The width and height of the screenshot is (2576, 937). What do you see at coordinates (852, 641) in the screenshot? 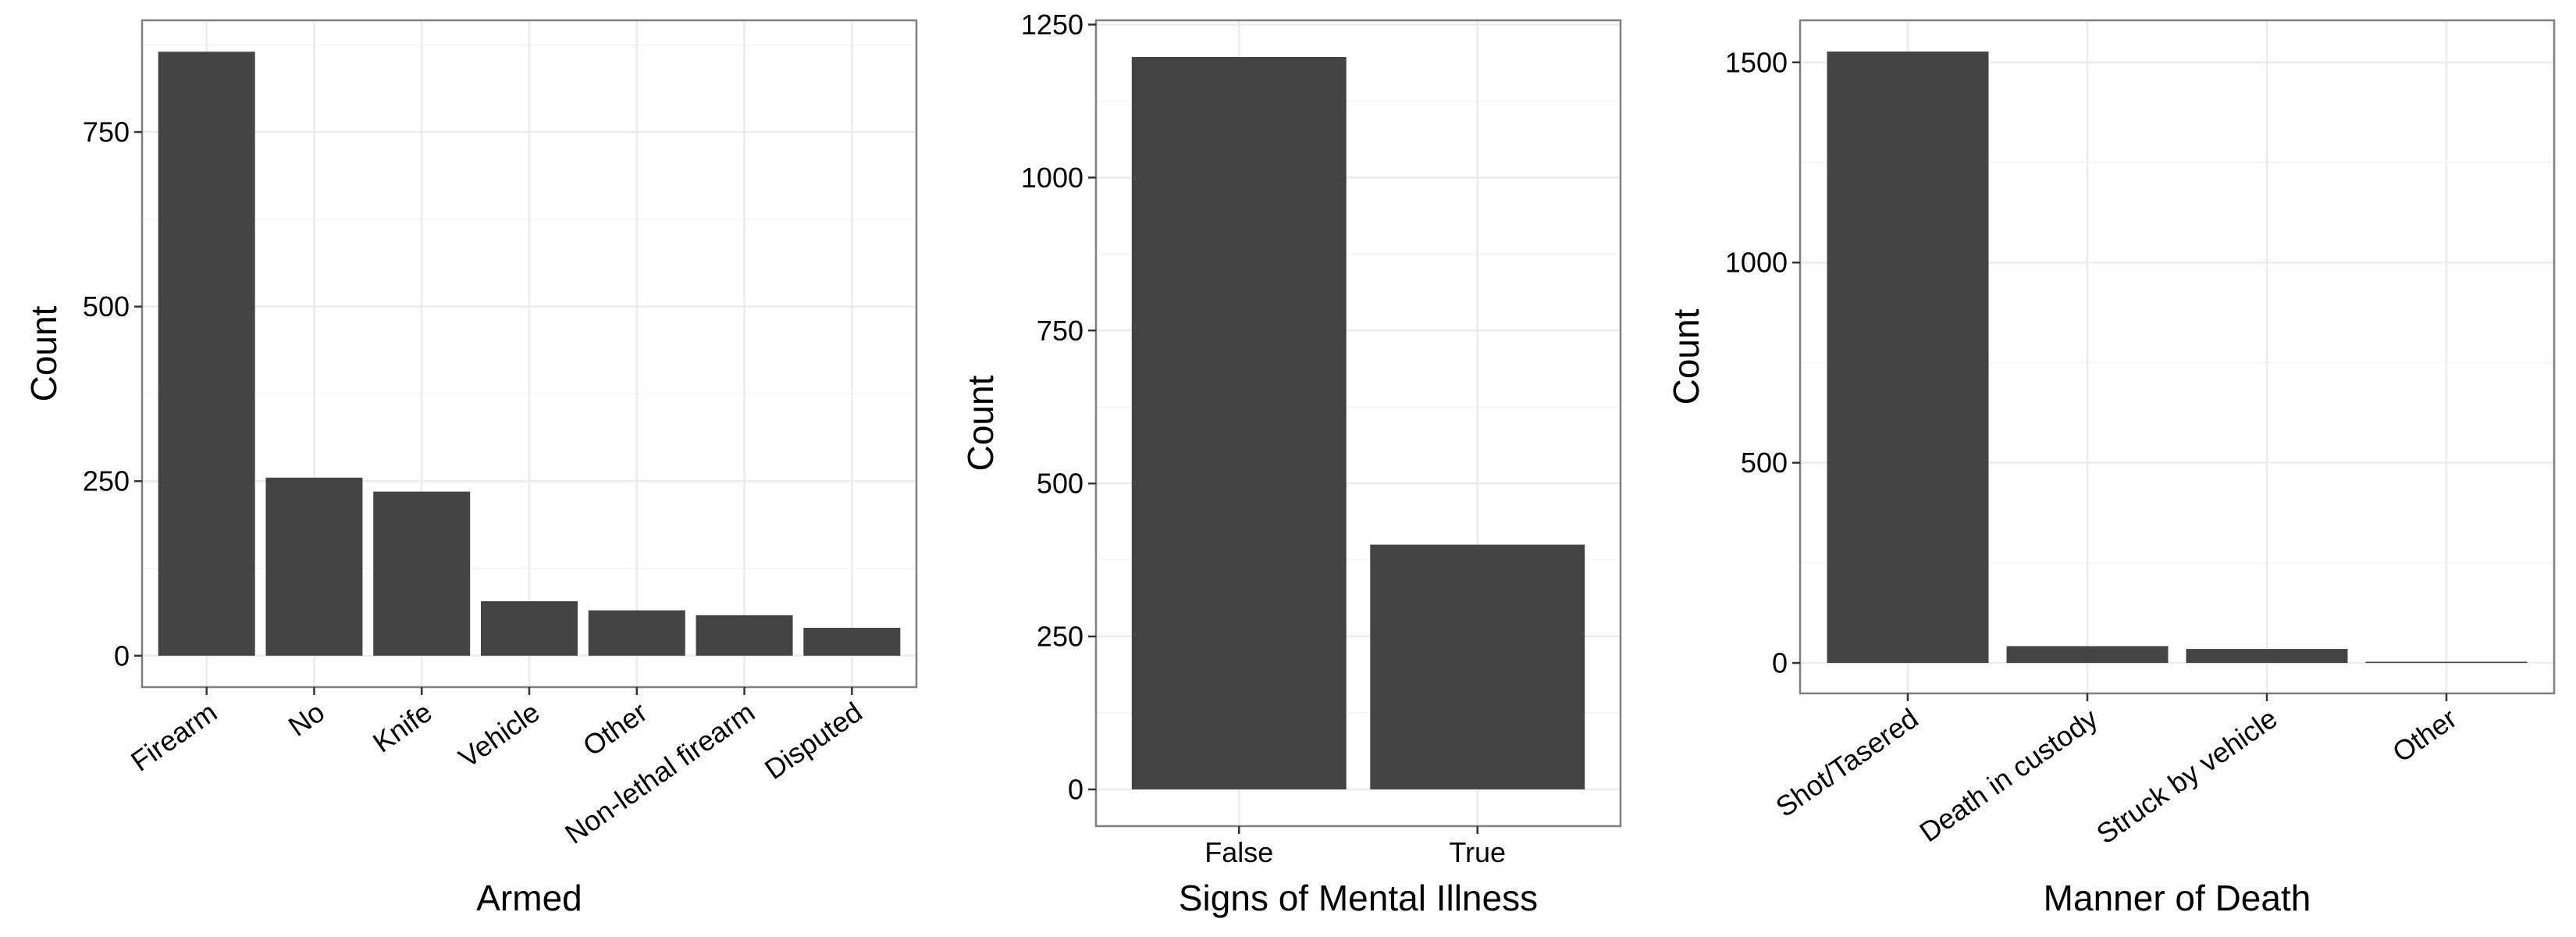
I see `bar-disputed` at bounding box center [852, 641].